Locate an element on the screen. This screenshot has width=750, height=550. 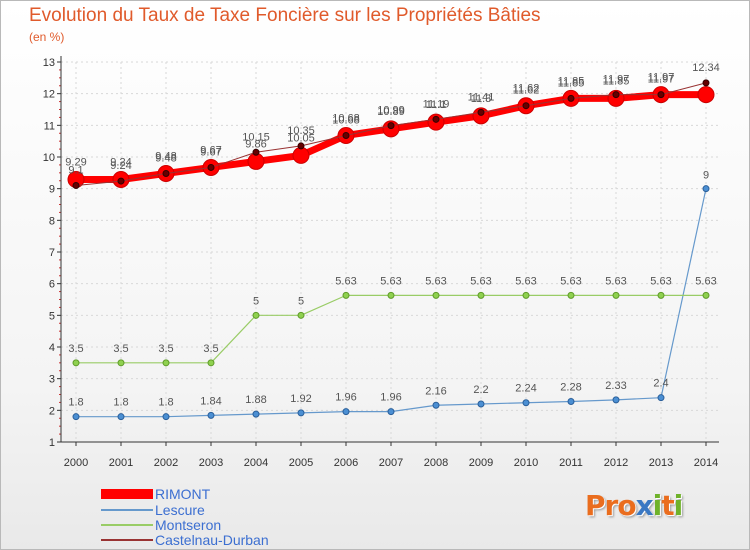
y-tick-label: 9 is located at coordinates (52, 190).